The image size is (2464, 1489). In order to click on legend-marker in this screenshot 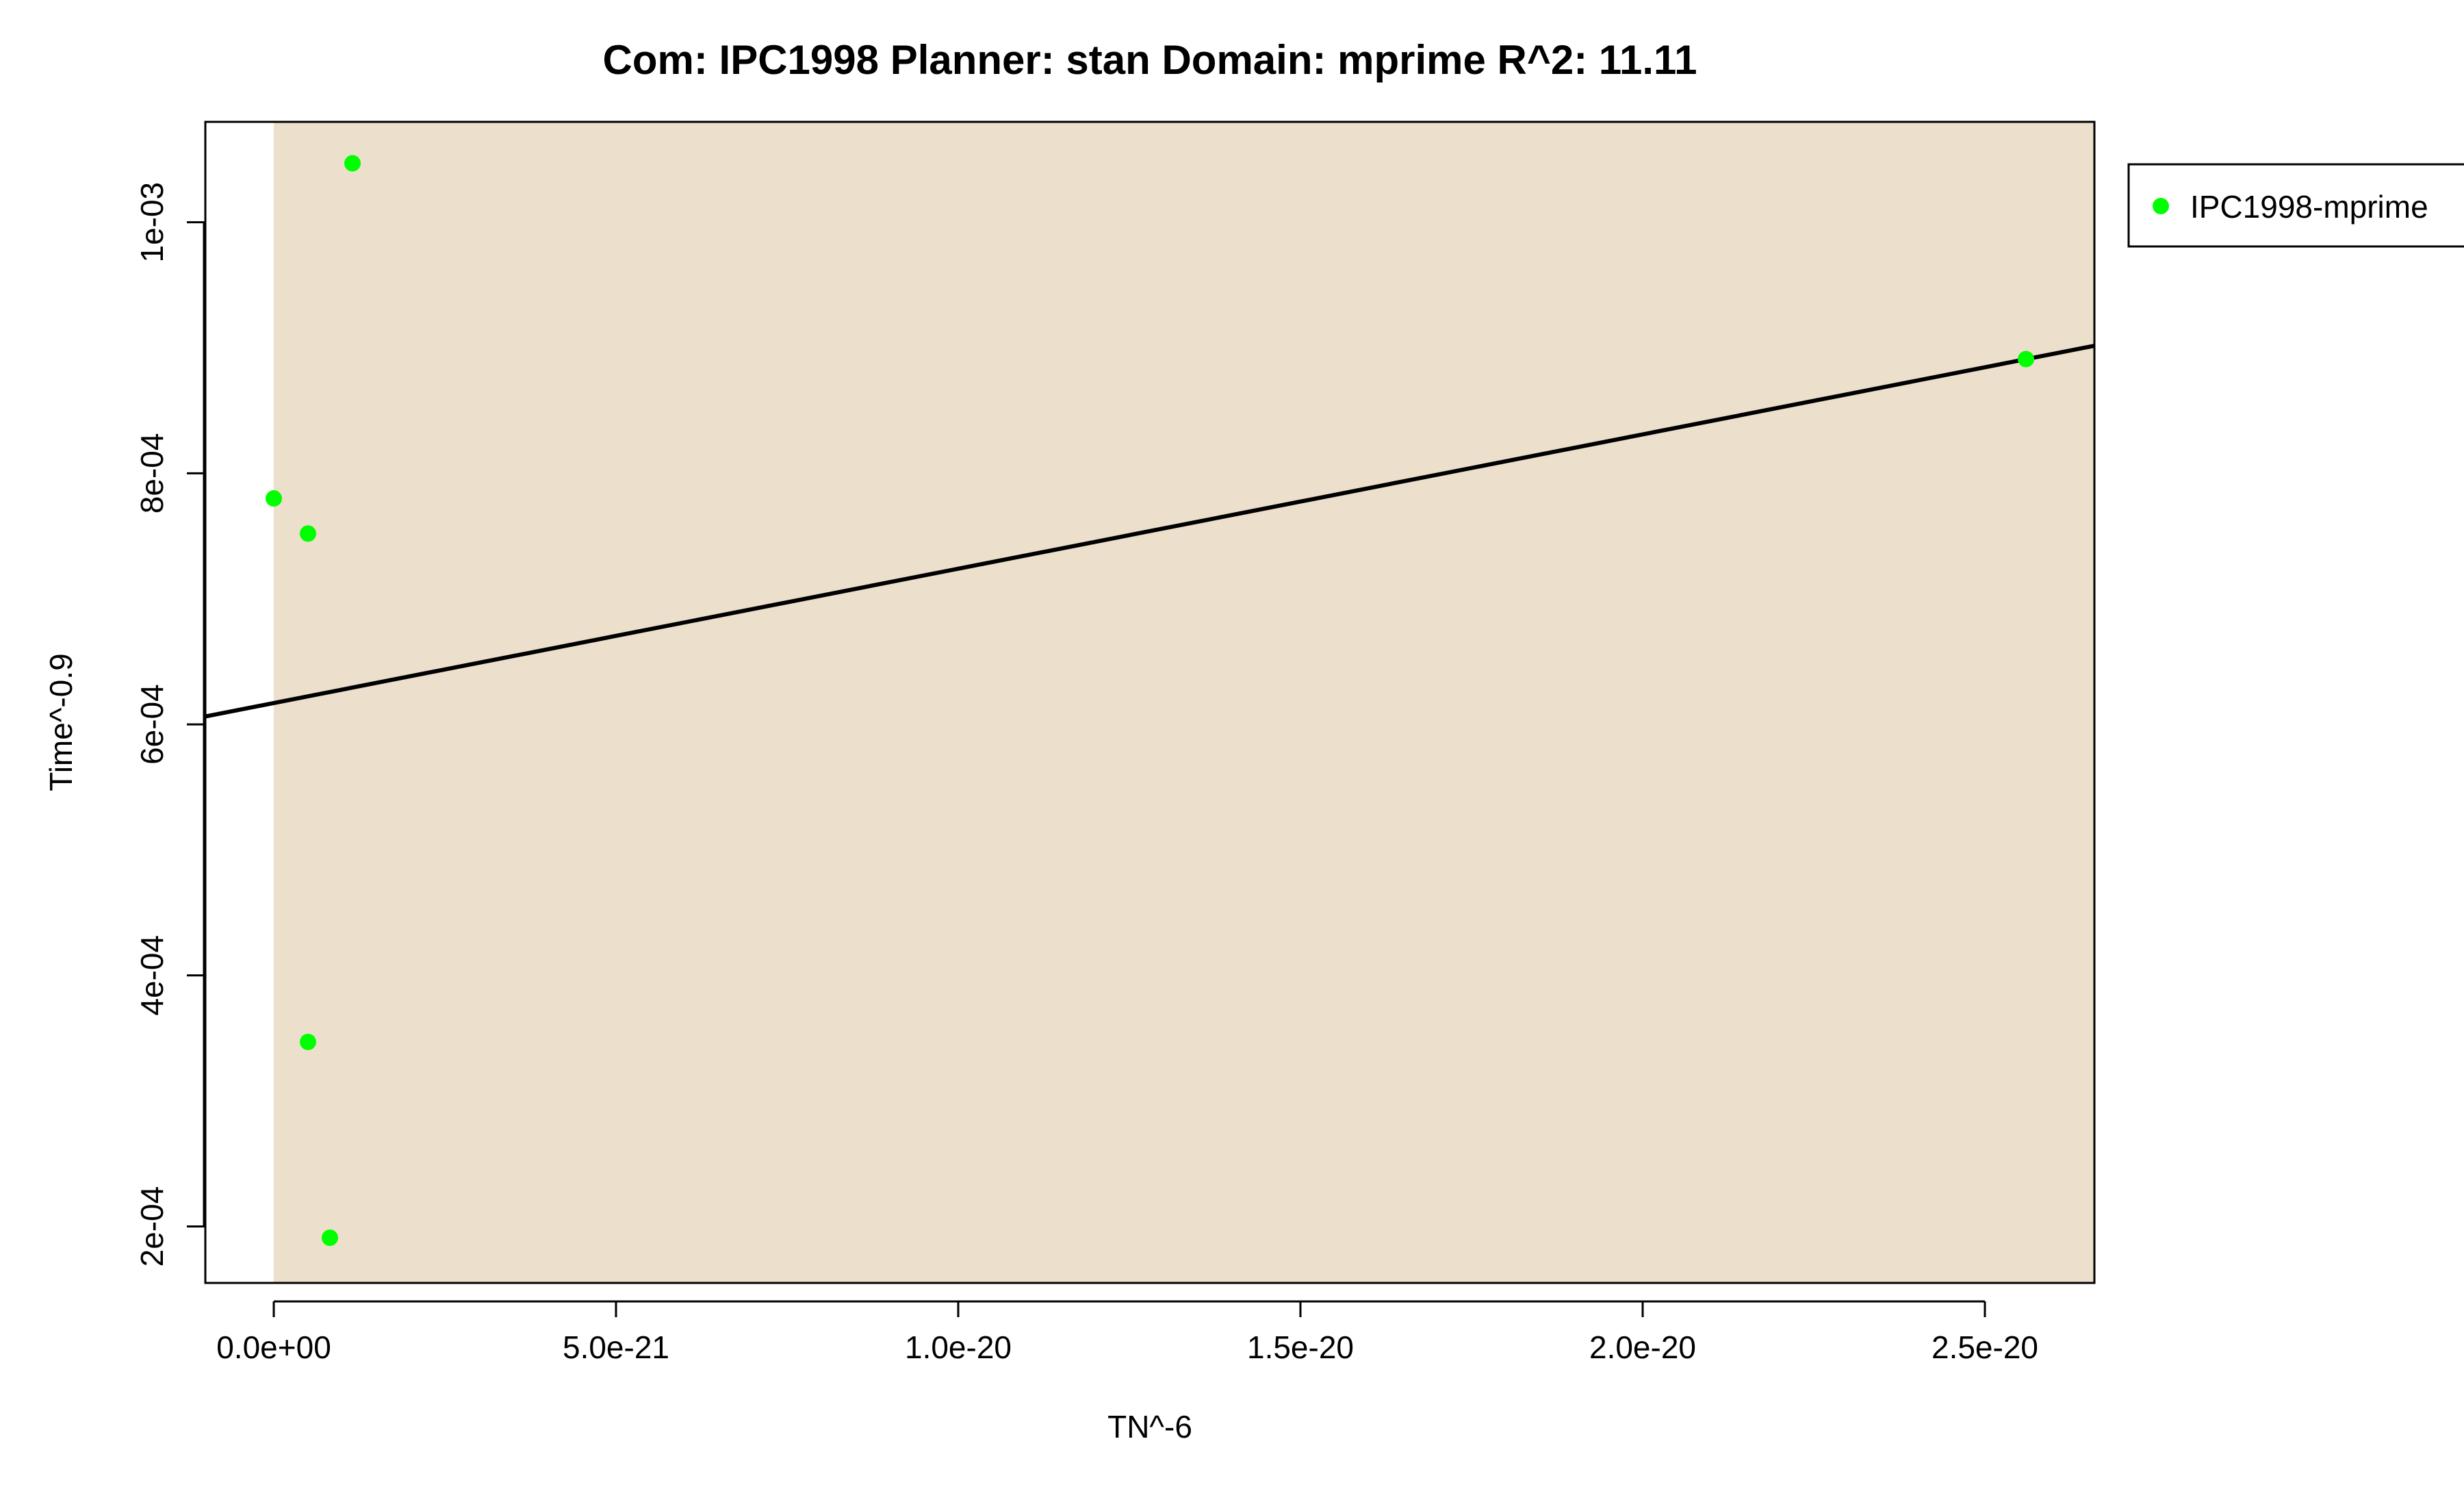, I will do `click(2161, 206)`.